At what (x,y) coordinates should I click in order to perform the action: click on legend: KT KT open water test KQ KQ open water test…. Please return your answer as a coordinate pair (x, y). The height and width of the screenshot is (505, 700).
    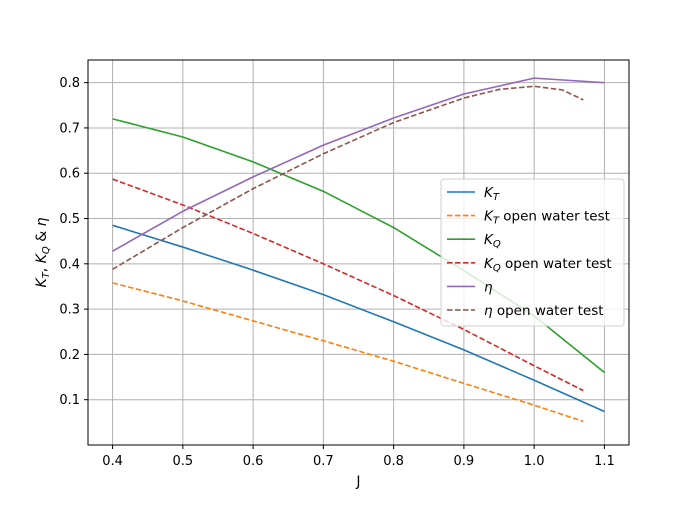
    Looking at the image, I should click on (532, 252).